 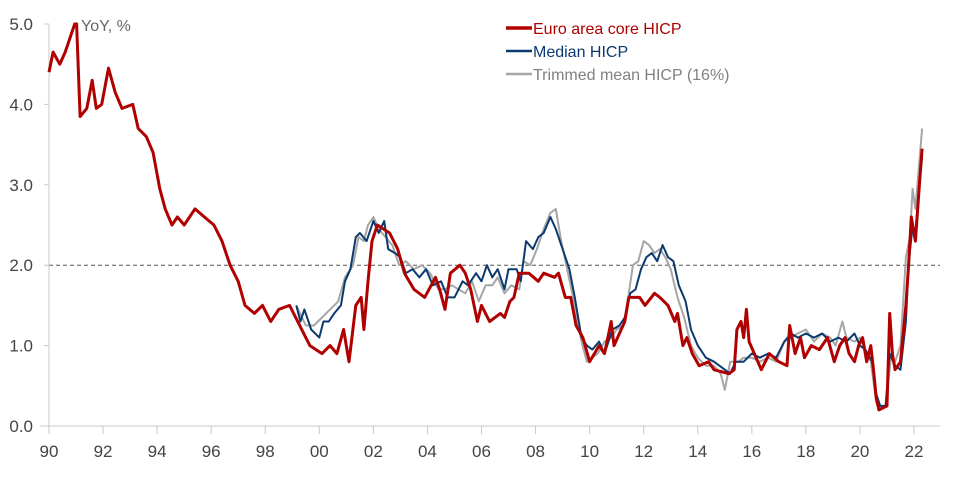 I want to click on legend-label: Median HICP, so click(x=580, y=52).